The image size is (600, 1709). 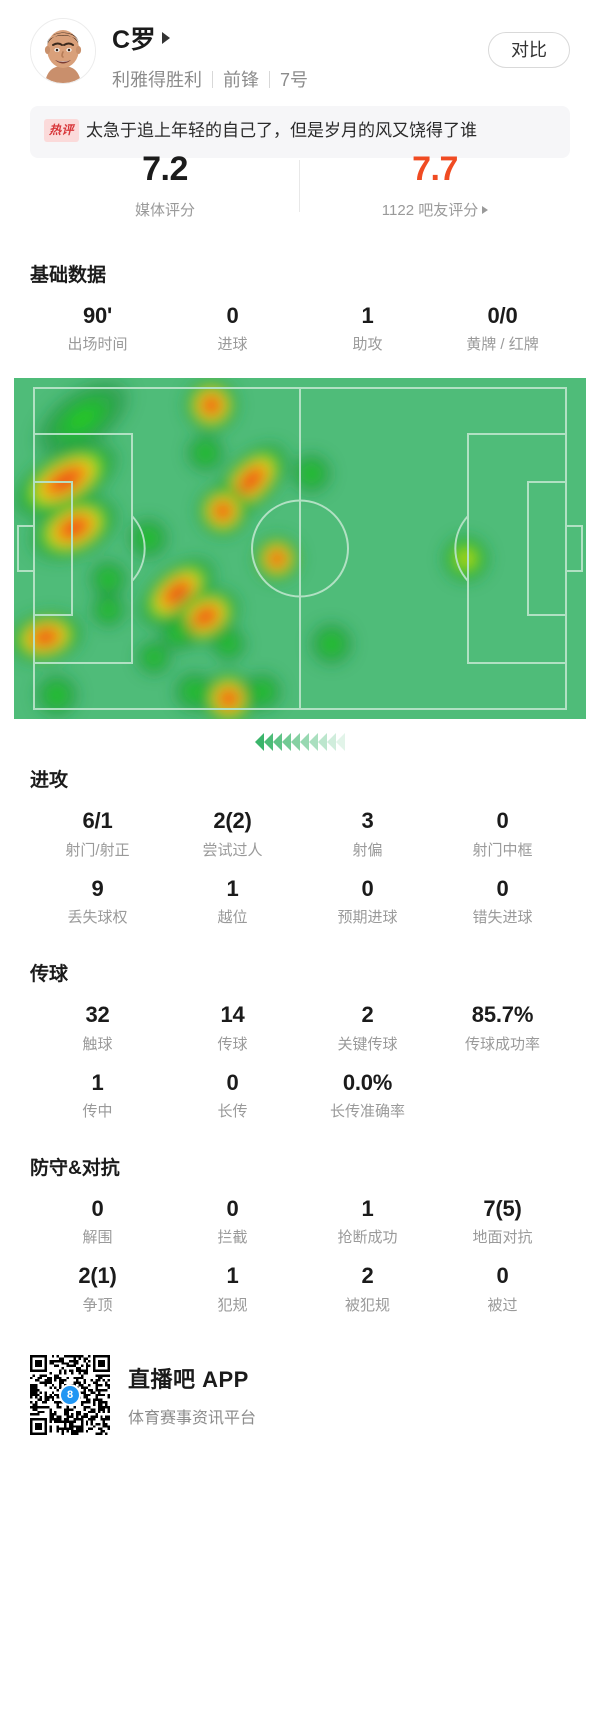 I want to click on stat-label: 助攻, so click(x=367, y=345).